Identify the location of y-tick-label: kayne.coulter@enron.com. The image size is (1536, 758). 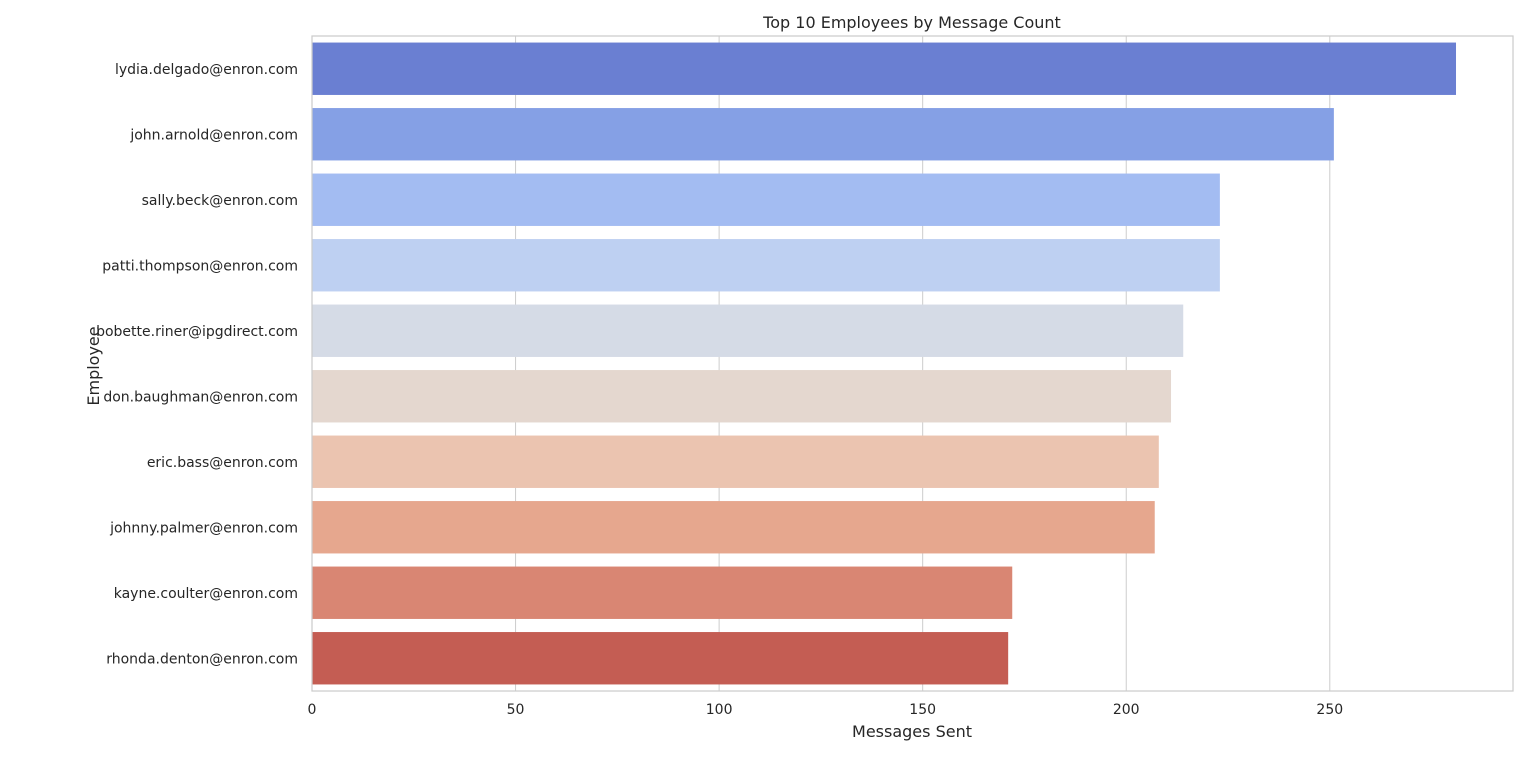
(206, 594).